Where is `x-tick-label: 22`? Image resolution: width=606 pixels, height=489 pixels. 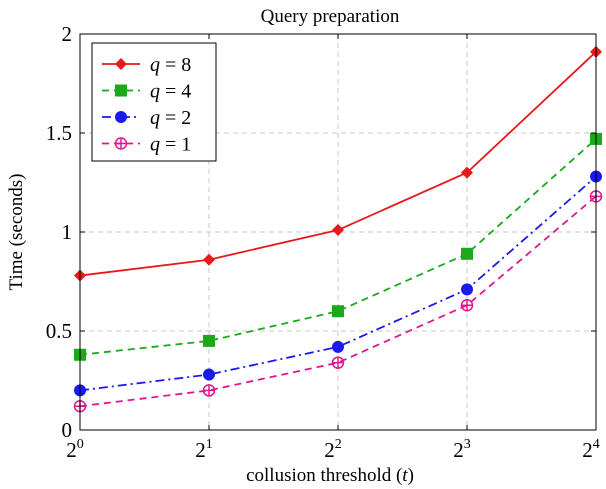
x-tick-label: 22 is located at coordinates (333, 449).